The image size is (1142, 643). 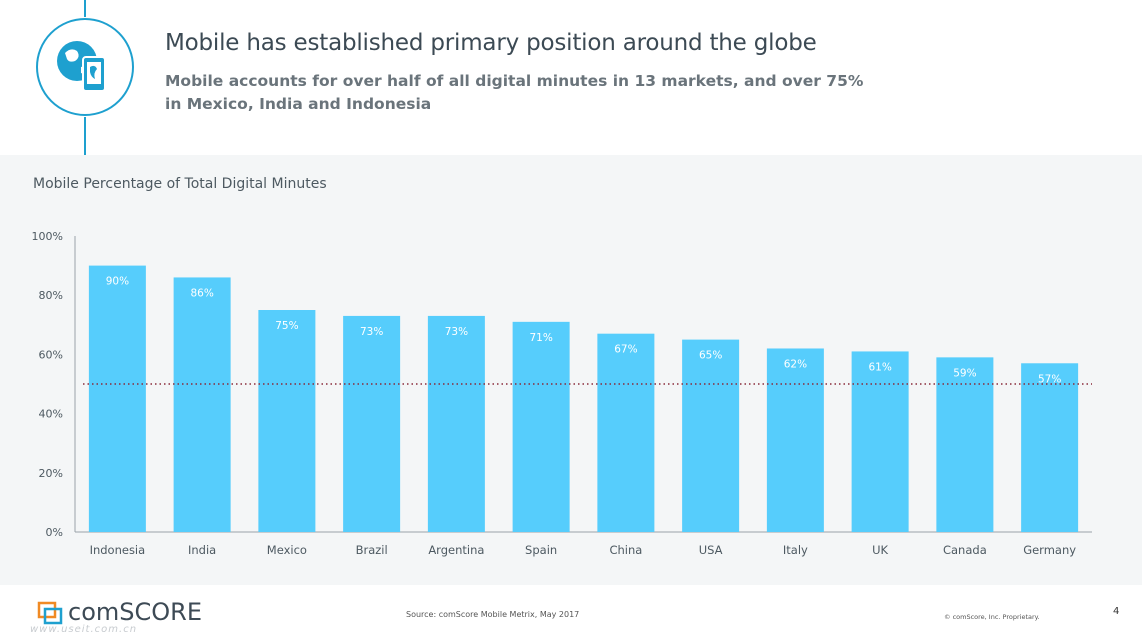 What do you see at coordinates (992, 617) in the screenshot?
I see `copyright: © comScore, Inc. Proprietary.` at bounding box center [992, 617].